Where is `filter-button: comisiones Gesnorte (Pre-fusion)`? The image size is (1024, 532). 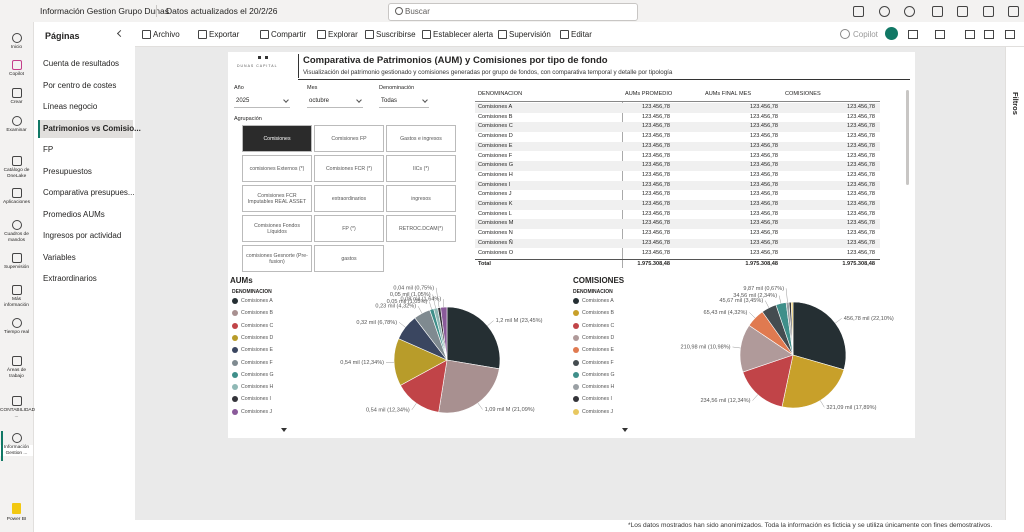 filter-button: comisiones Gesnorte (Pre-fusion) is located at coordinates (277, 258).